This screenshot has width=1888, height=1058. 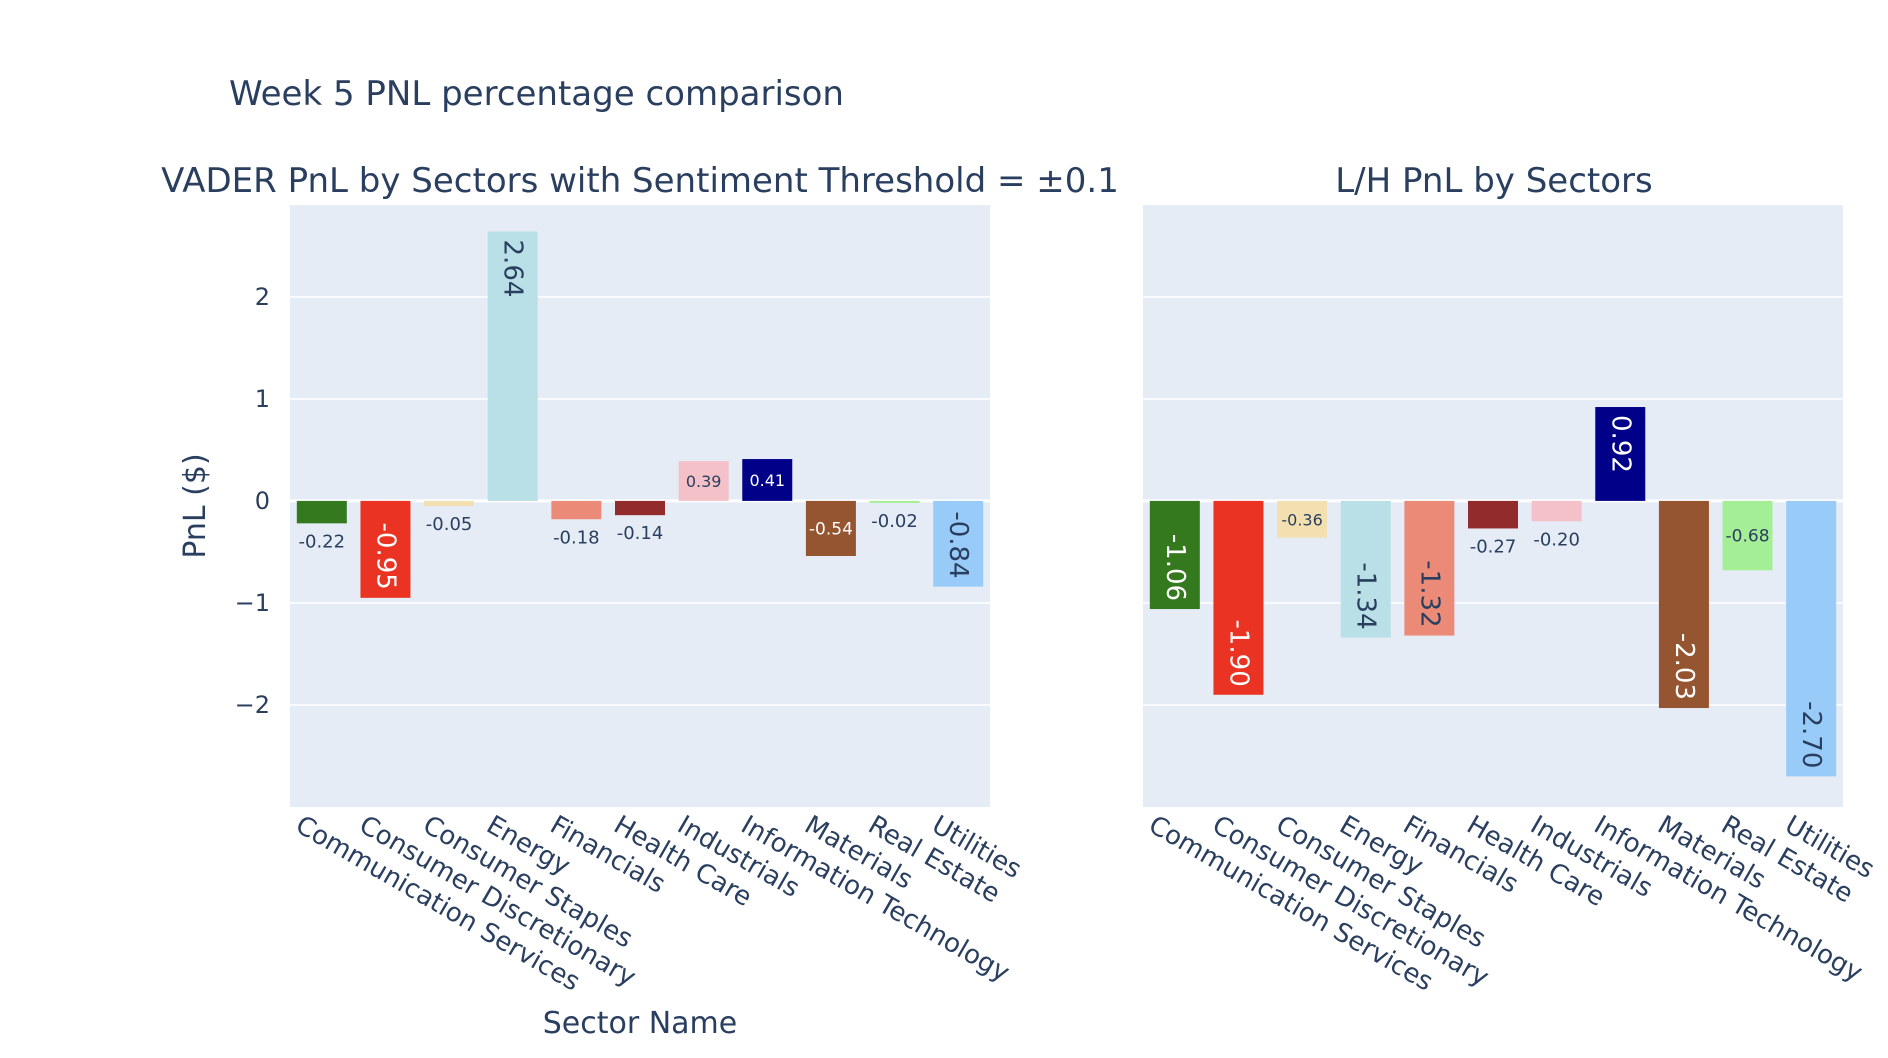 I want to click on data-label: -0.84, so click(x=958, y=544).